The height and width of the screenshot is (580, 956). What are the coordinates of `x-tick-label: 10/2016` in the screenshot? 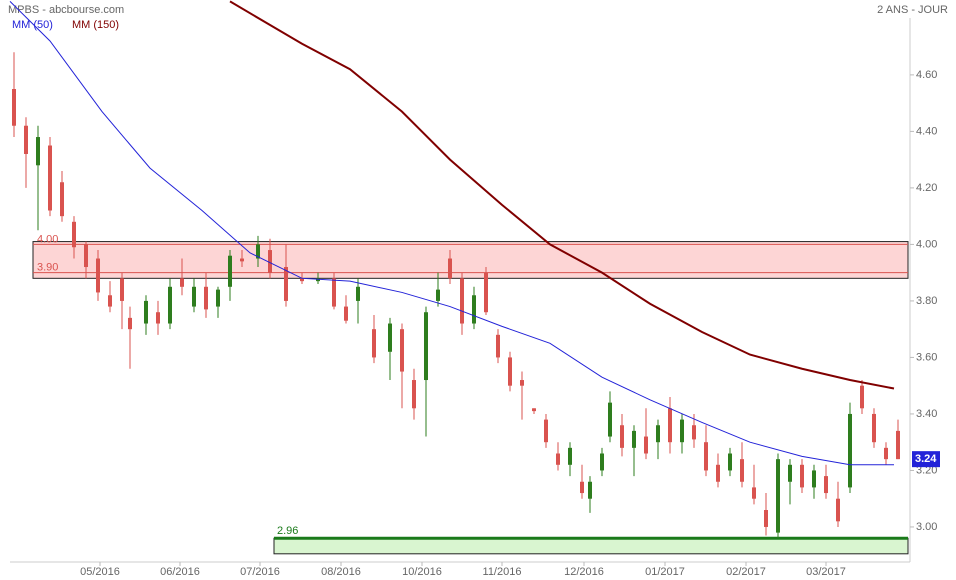 It's located at (422, 572).